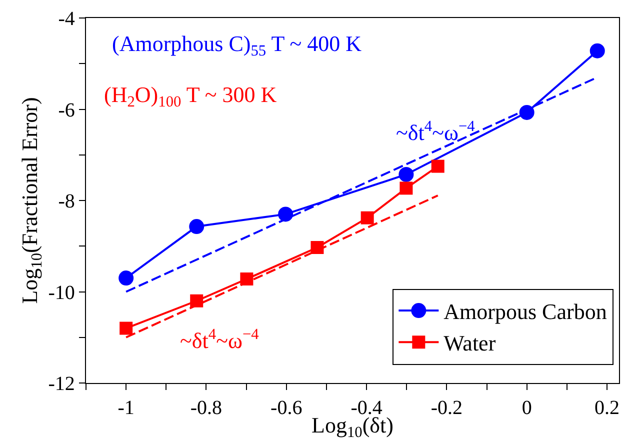 This screenshot has width=623, height=441. I want to click on x-tick-label: -0.6, so click(286, 408).